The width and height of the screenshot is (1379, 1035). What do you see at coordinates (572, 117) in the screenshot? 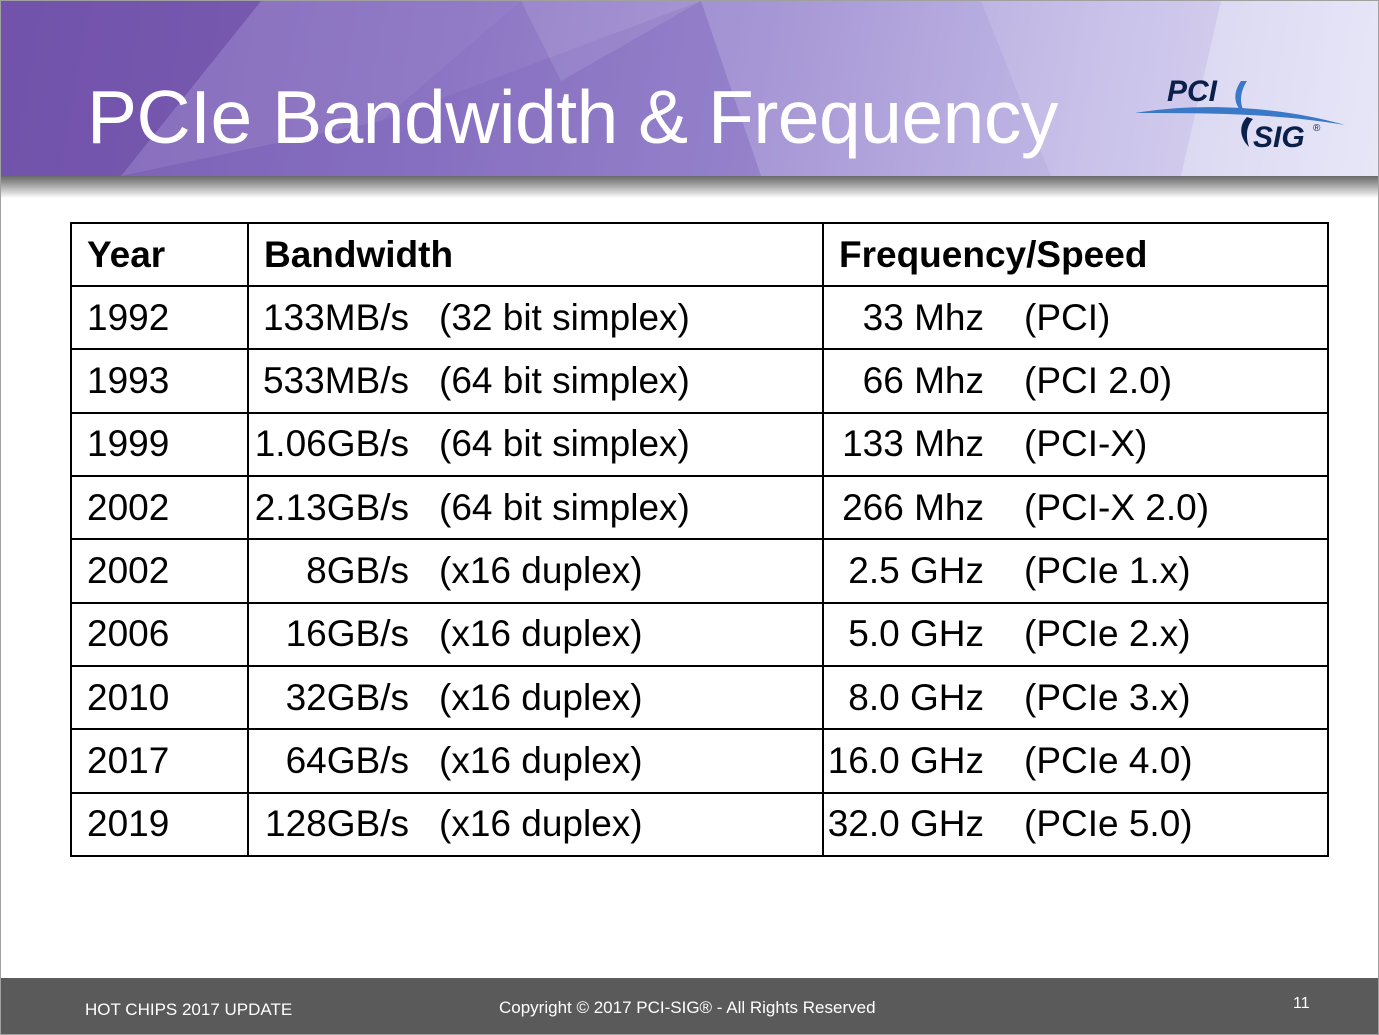
I see `slide-title: PCIe Bandwidth & Frequency` at bounding box center [572, 117].